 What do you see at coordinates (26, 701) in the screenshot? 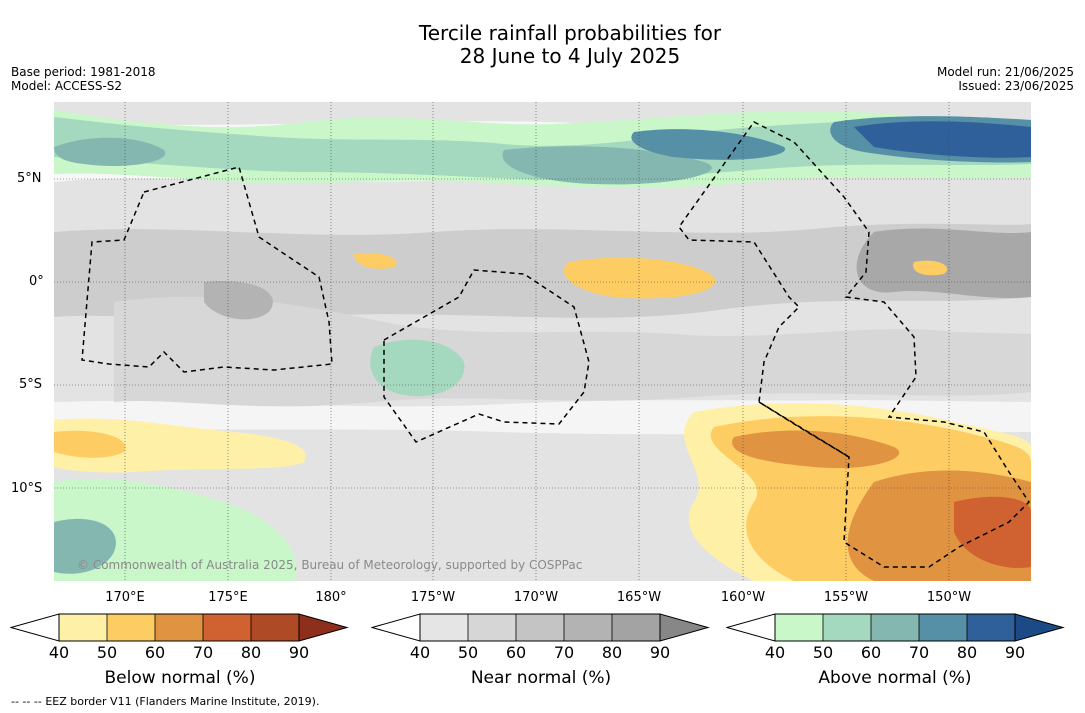
I see `eez-legend-dash: -- -- --` at bounding box center [26, 701].